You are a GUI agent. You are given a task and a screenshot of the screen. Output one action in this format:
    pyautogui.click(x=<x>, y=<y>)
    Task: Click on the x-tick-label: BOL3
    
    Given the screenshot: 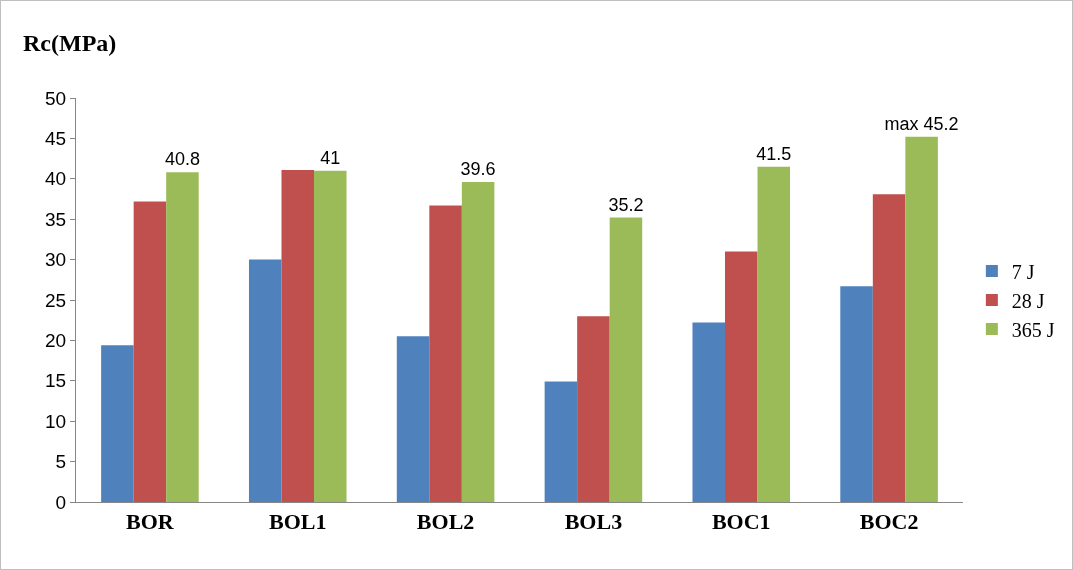 What is the action you would take?
    pyautogui.click(x=593, y=522)
    